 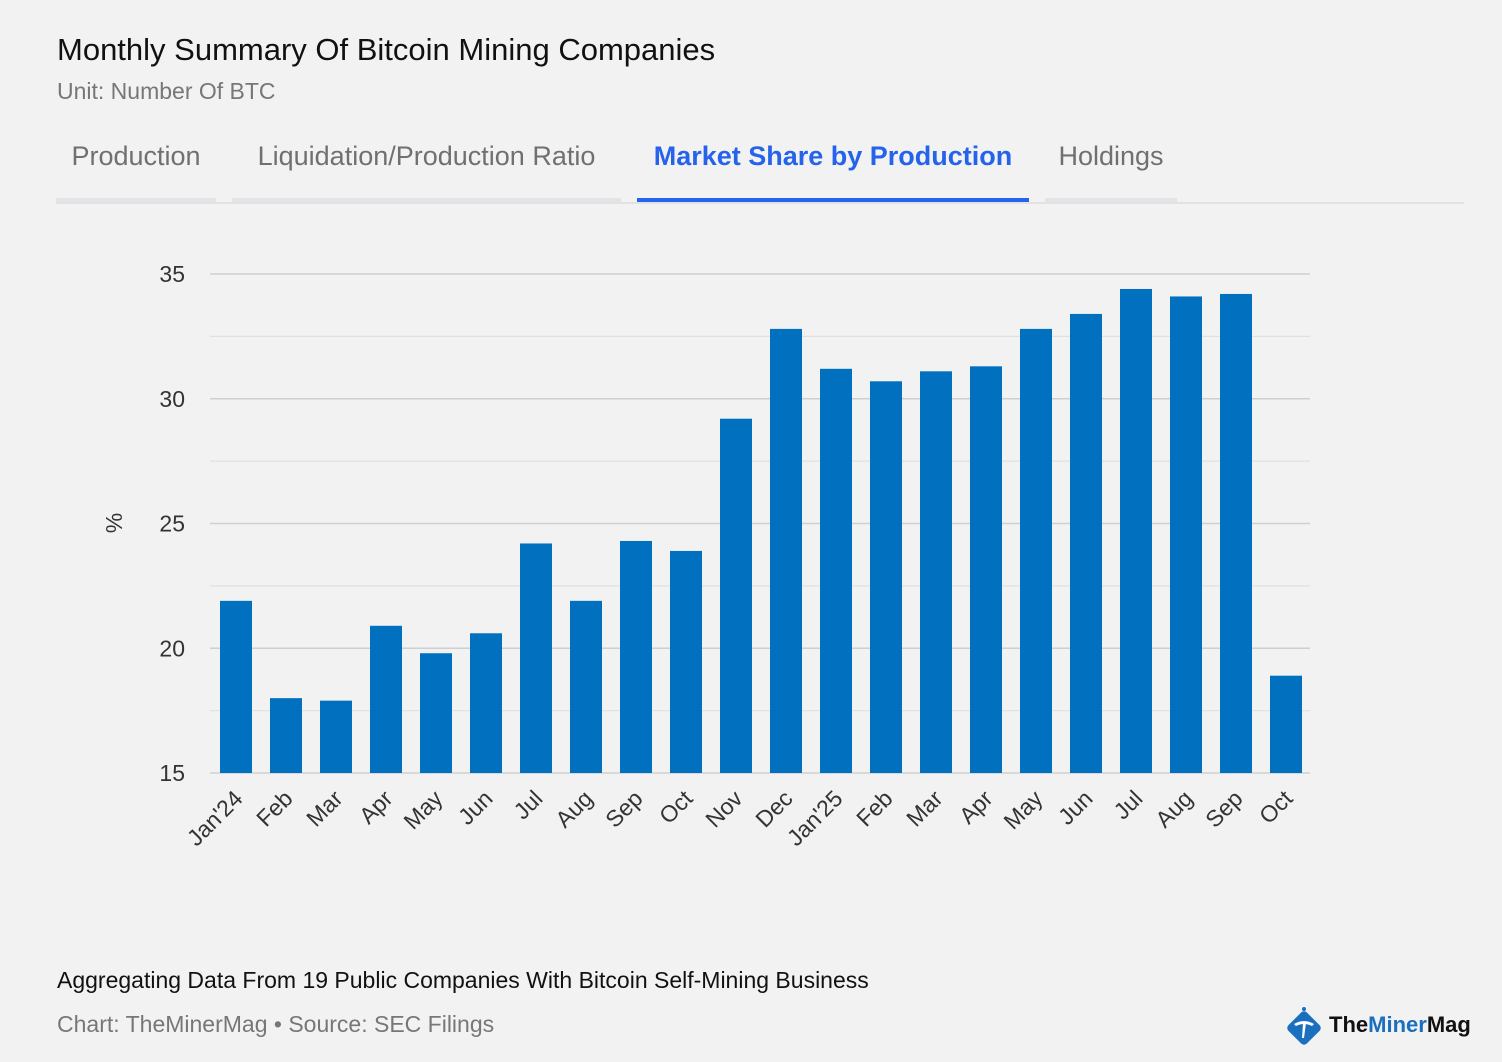 I want to click on tab-liquidation-production-ratio: Liquidation/Production Ratio, so click(x=426, y=166).